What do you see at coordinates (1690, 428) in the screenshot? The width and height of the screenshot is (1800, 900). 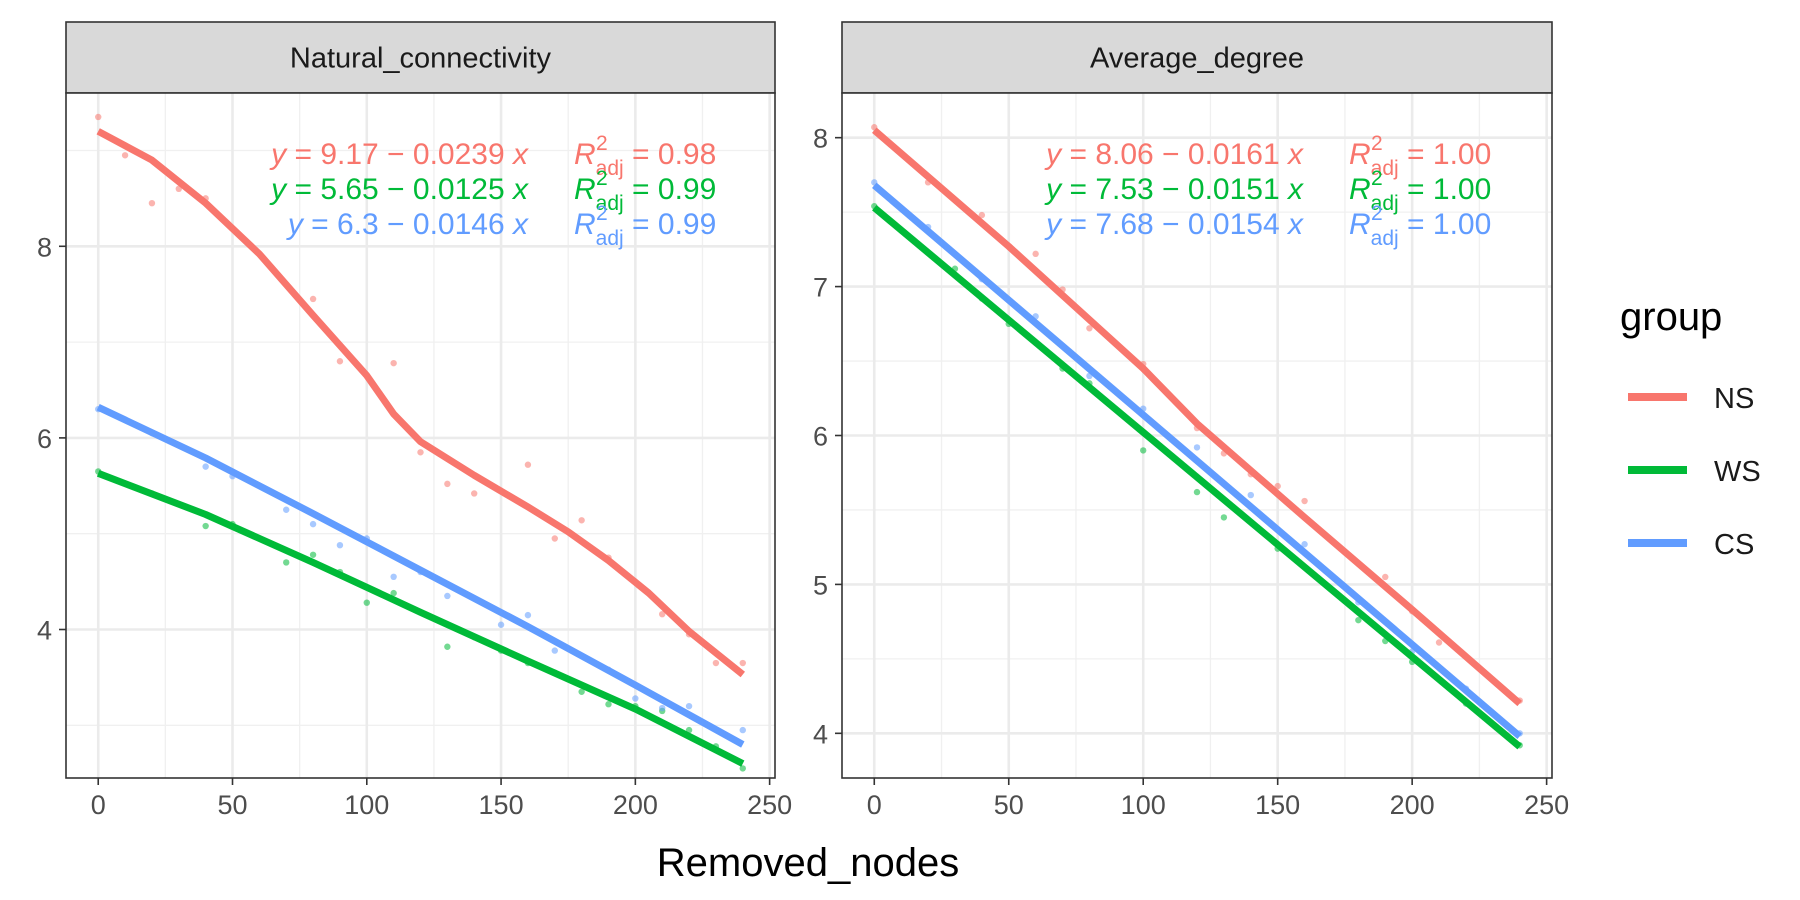 I see `legend: group NS WS CS` at bounding box center [1690, 428].